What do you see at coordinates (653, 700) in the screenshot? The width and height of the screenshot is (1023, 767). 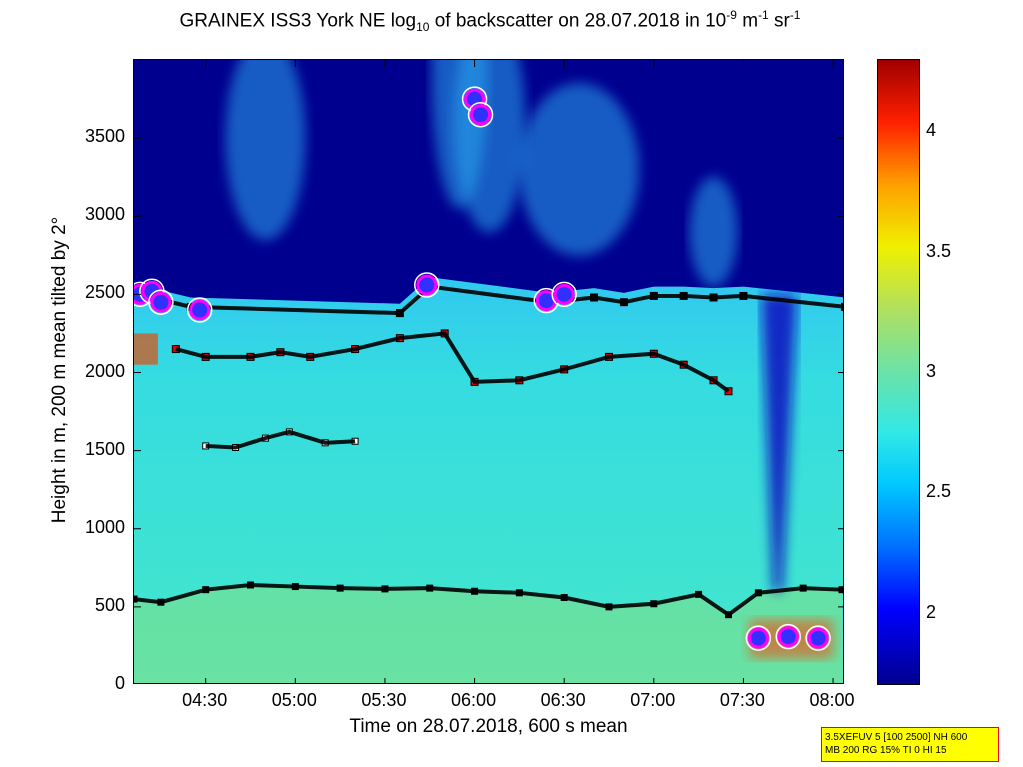 I see `x-tick-label: 07:00` at bounding box center [653, 700].